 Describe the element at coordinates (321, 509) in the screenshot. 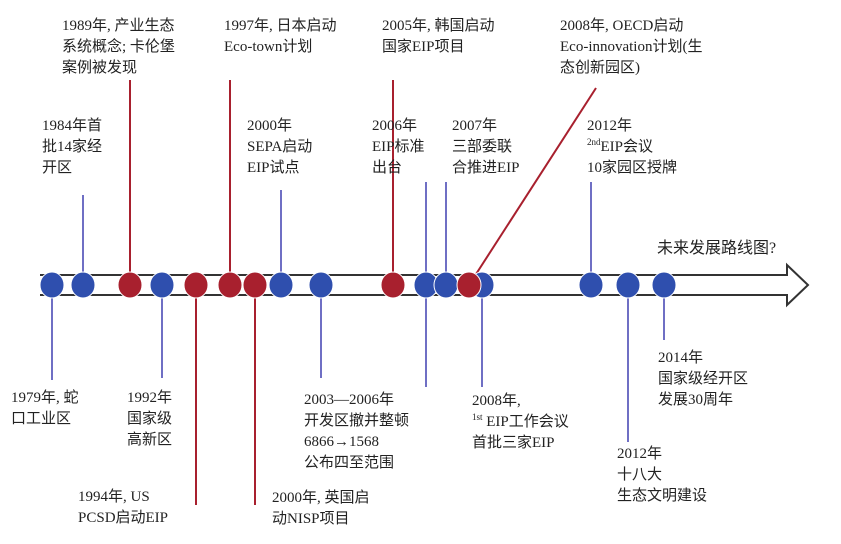

I see `label-2000-uk: 2000年, 英国启 动NISP项目` at that location.